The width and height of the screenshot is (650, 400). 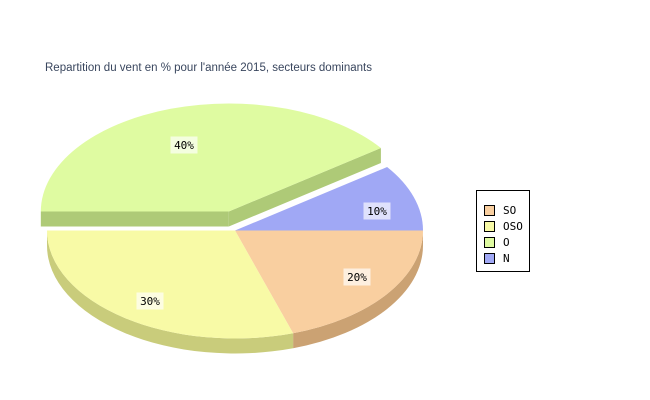 I want to click on legend-item-O: O, so click(x=506, y=242).